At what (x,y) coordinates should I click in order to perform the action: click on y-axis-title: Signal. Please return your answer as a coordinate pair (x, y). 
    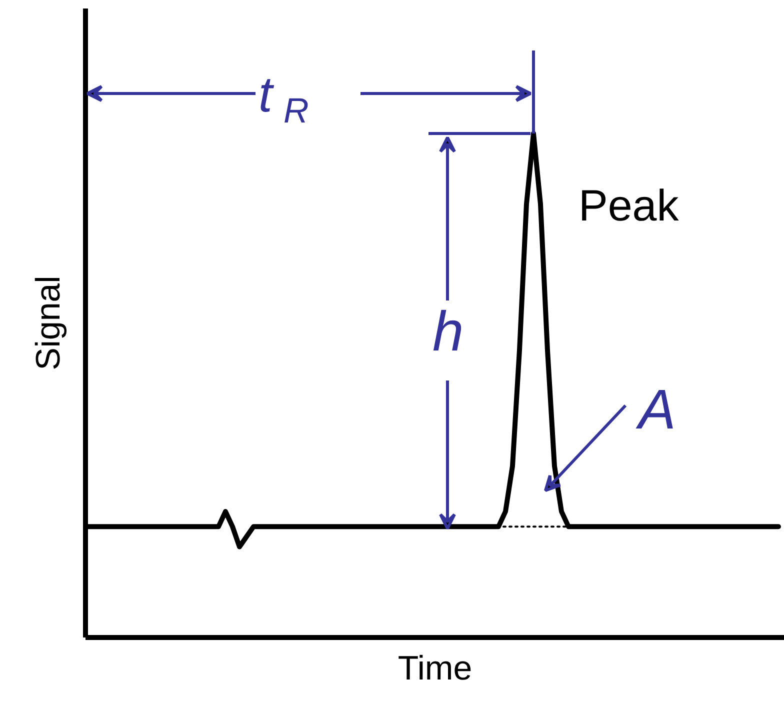
    Looking at the image, I should click on (49, 323).